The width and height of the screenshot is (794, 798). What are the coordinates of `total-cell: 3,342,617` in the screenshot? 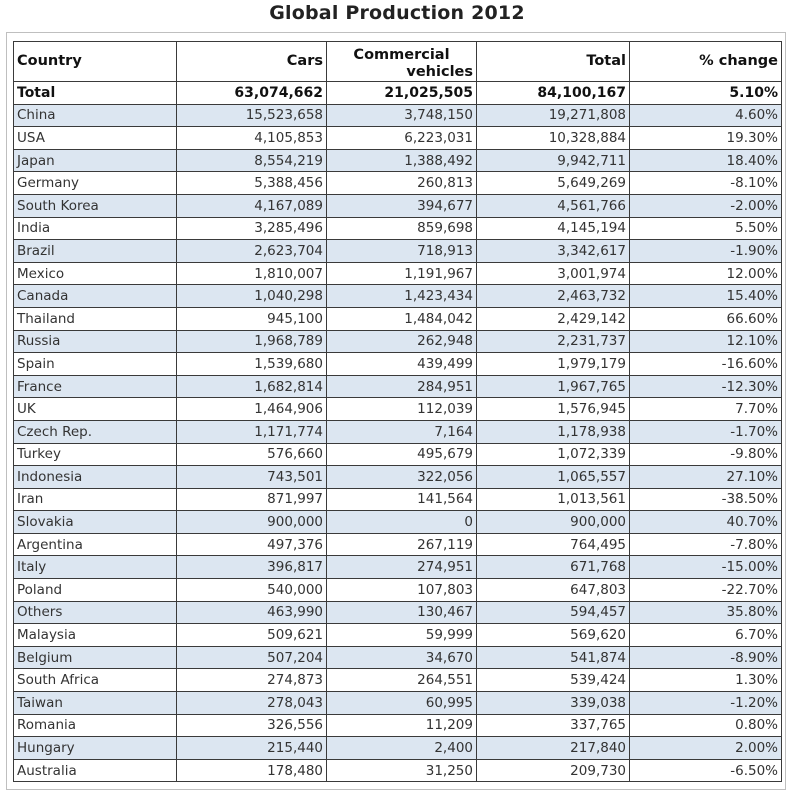 It's located at (553, 251).